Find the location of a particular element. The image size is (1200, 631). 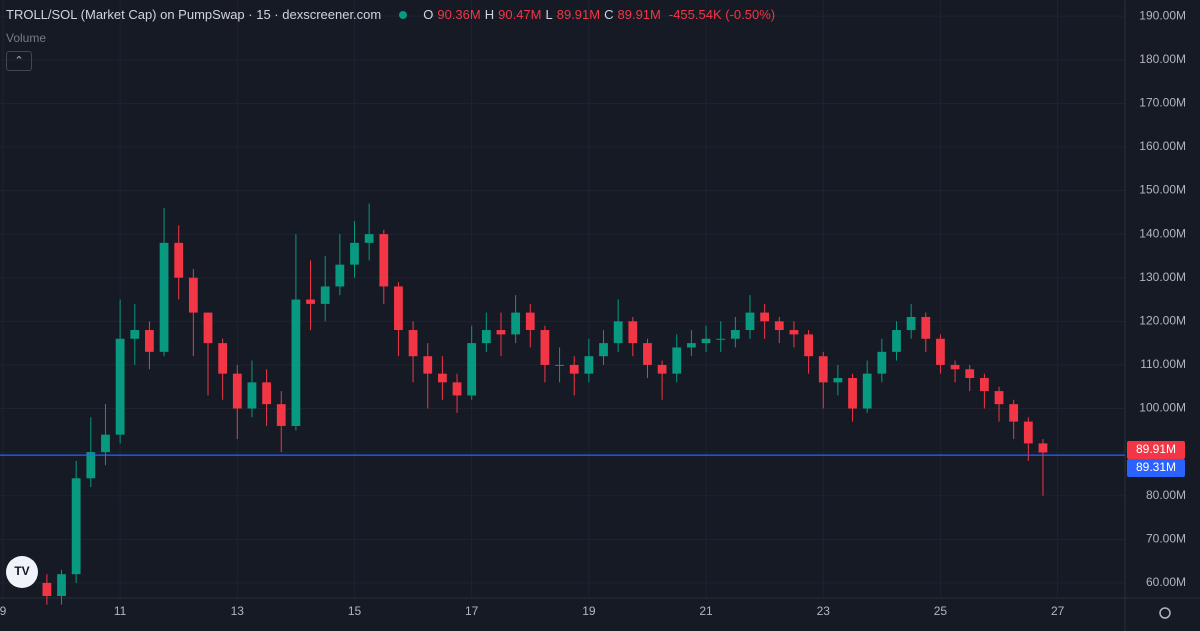

x-tick-label: 25 is located at coordinates (941, 611).